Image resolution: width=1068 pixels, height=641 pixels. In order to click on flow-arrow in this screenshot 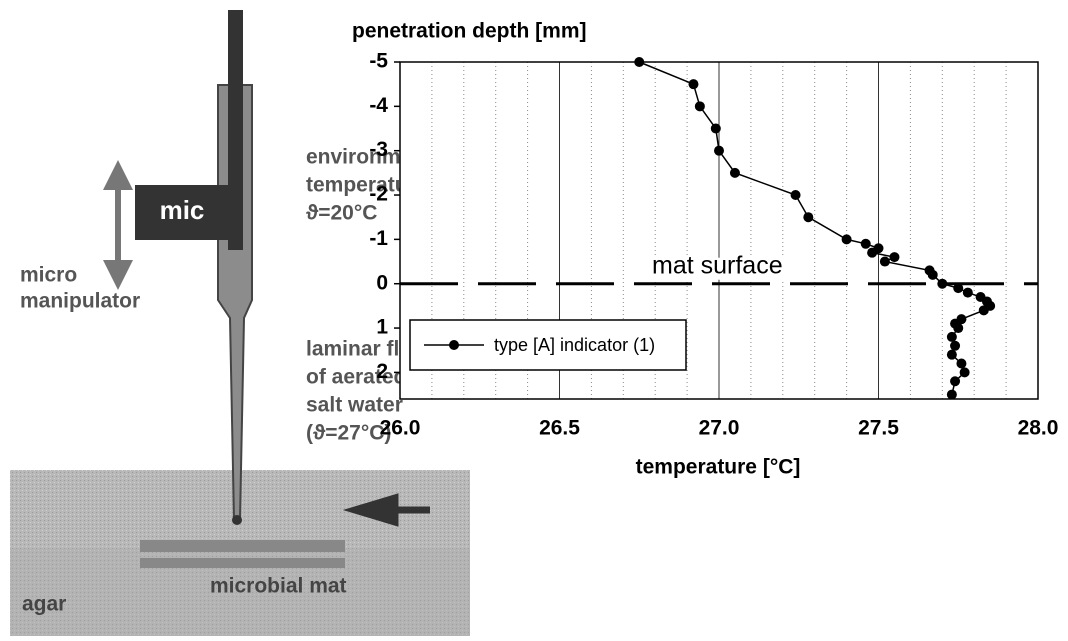, I will do `click(386, 510)`.